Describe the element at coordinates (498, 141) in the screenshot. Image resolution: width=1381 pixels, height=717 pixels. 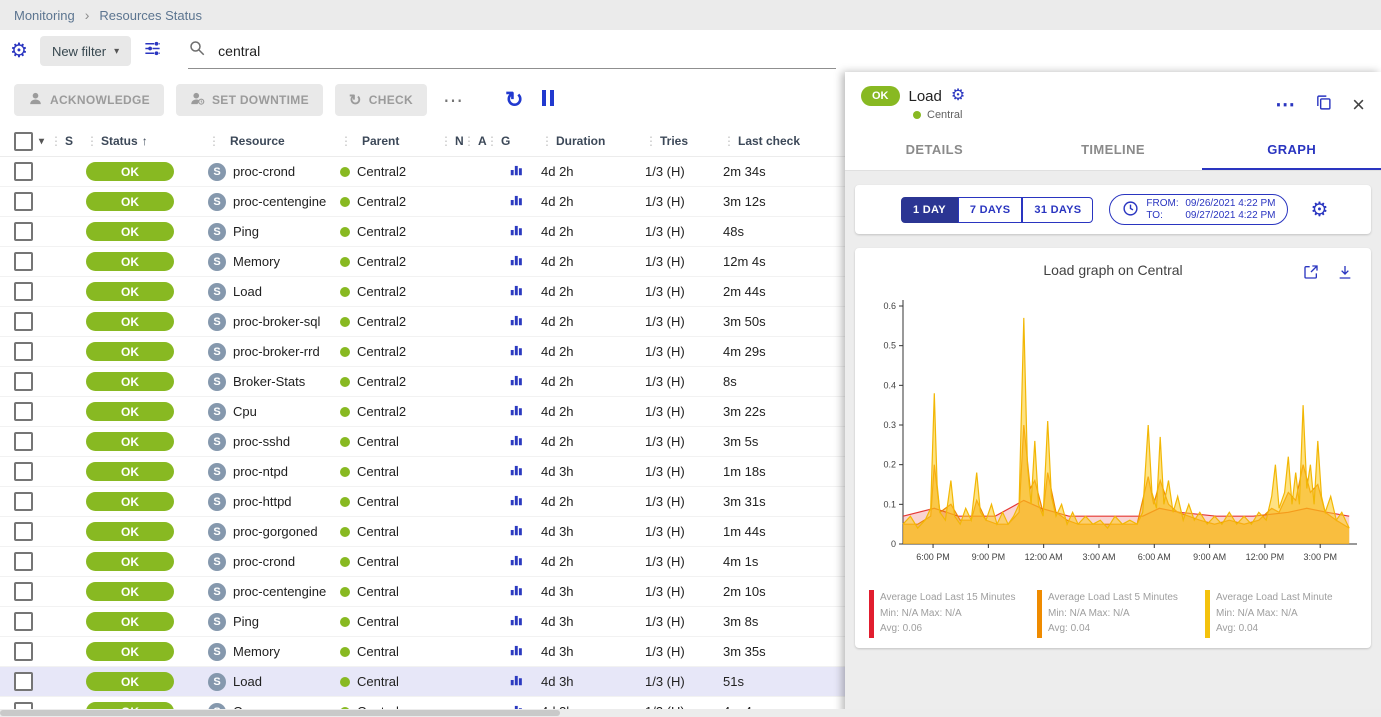
I see `column-header-g: ⋮ G` at that location.